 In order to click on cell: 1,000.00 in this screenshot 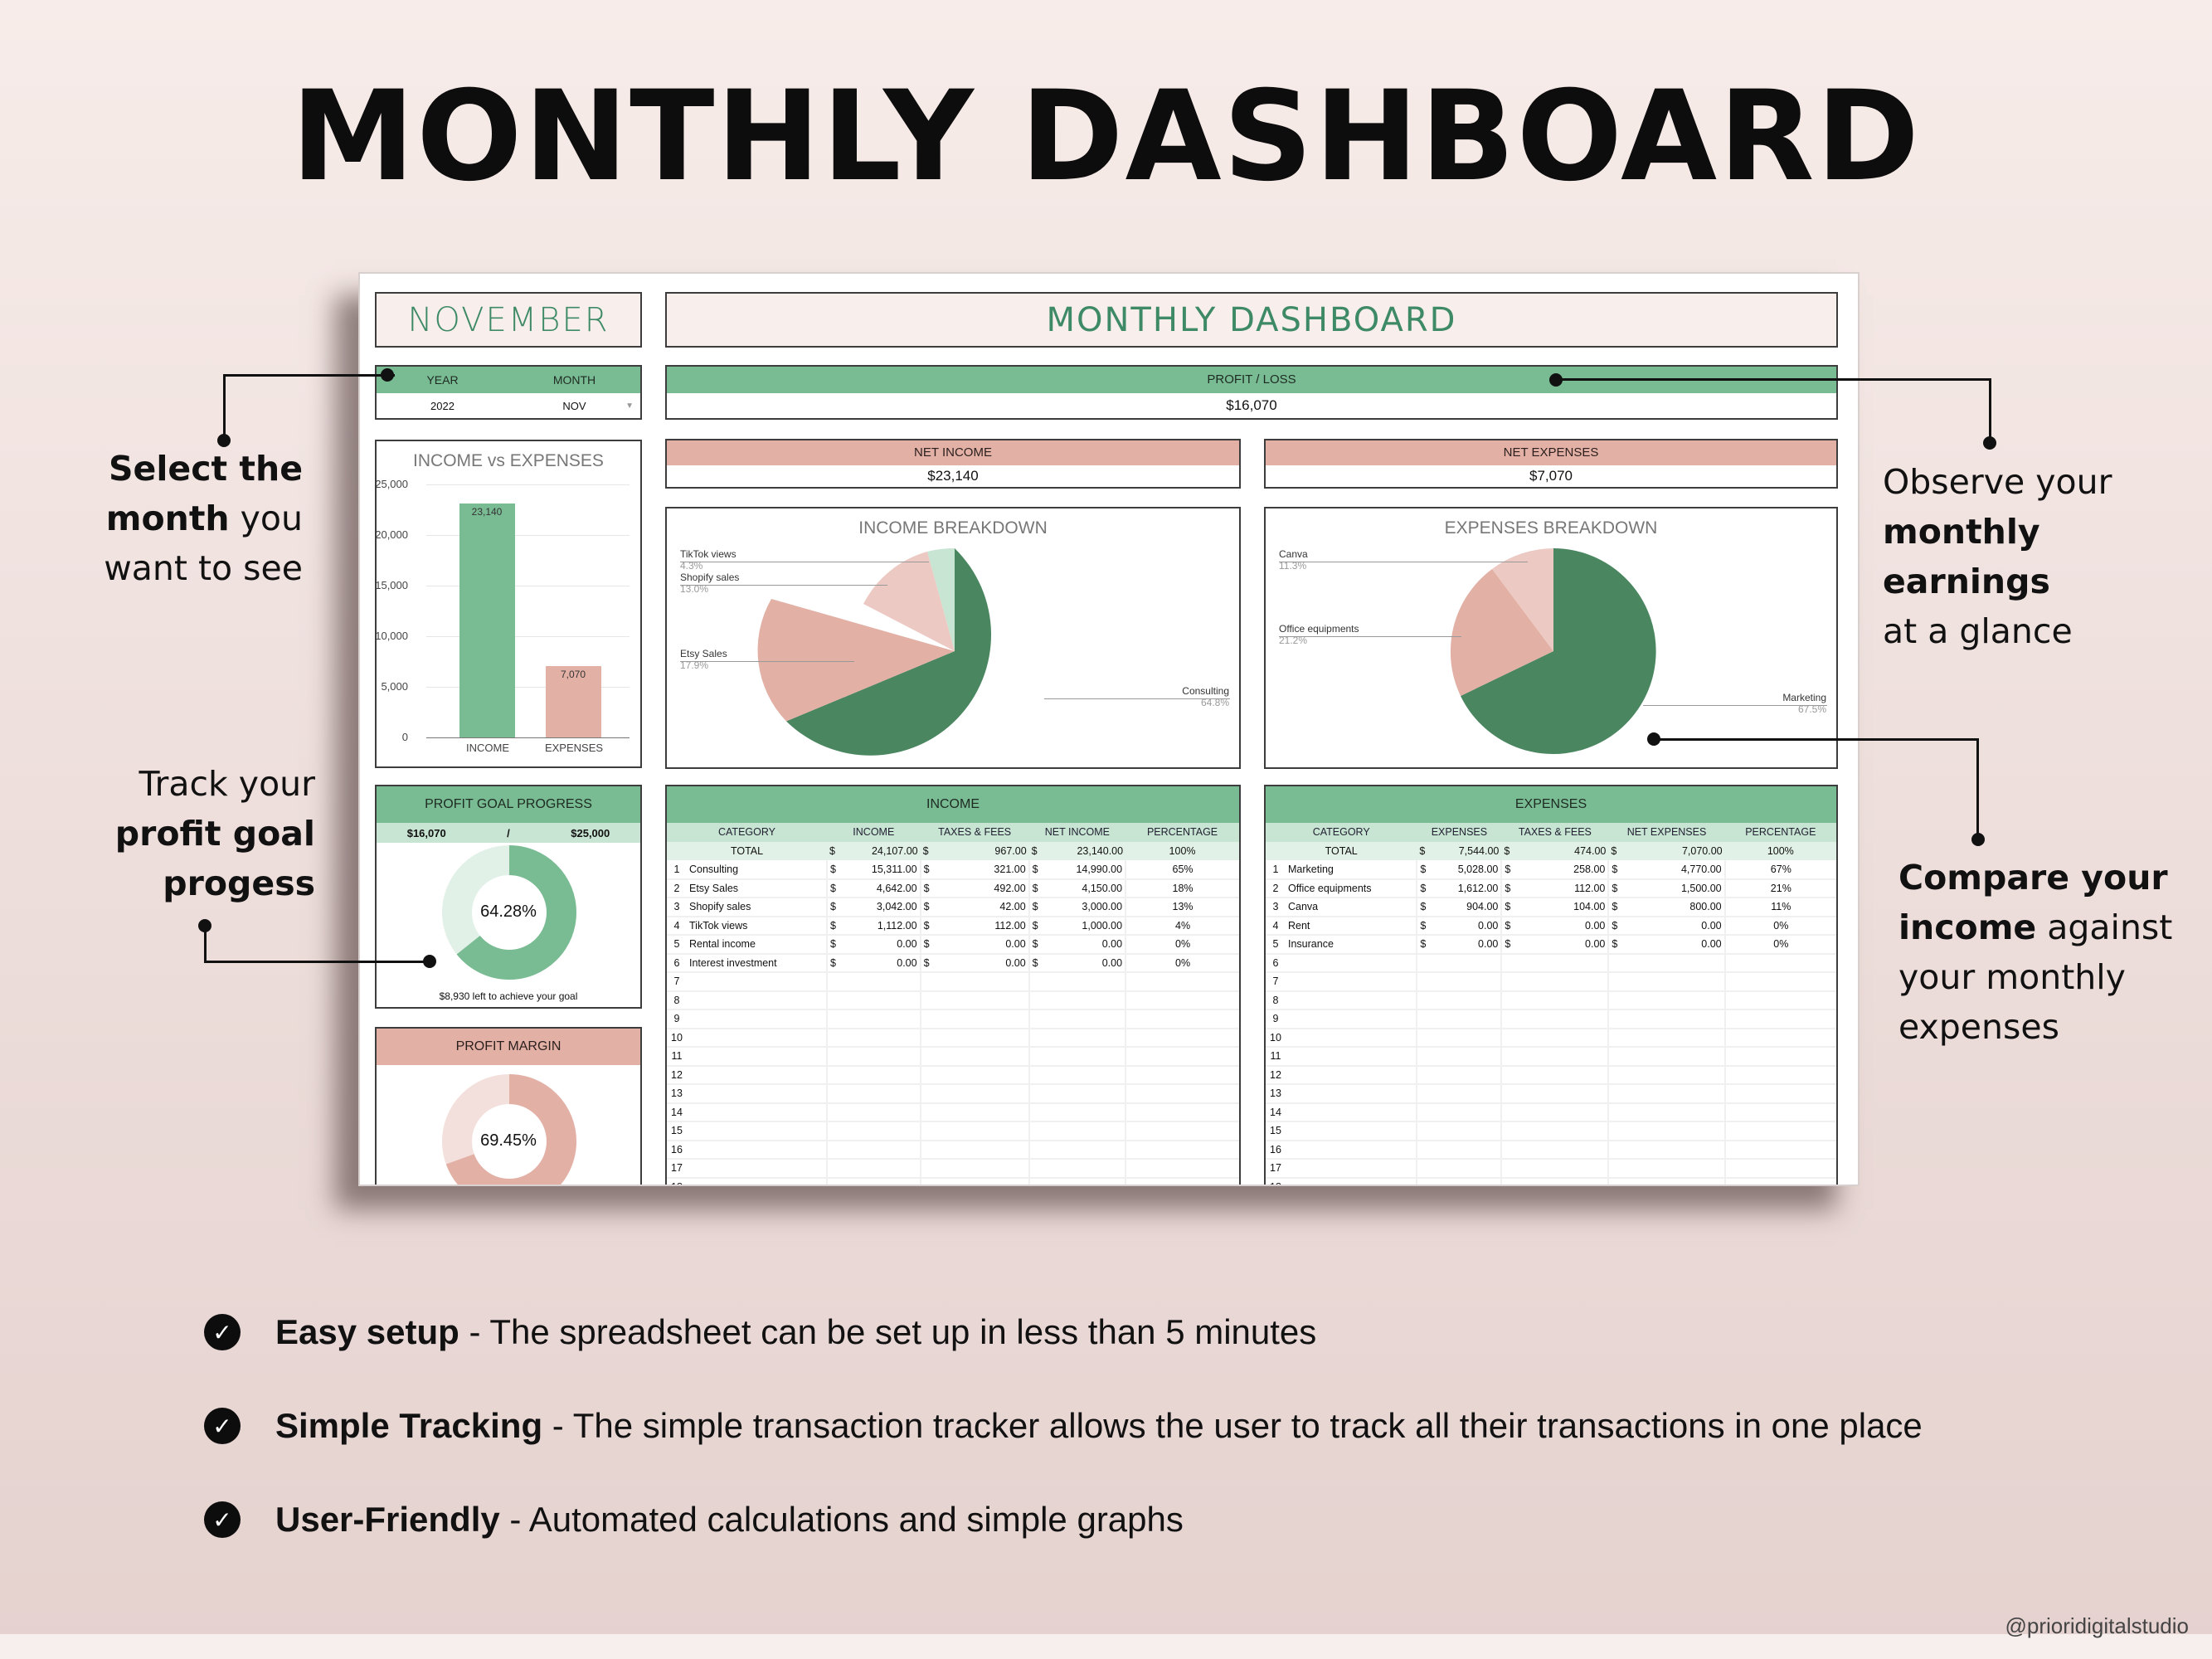, I will do `click(1086, 926)`.